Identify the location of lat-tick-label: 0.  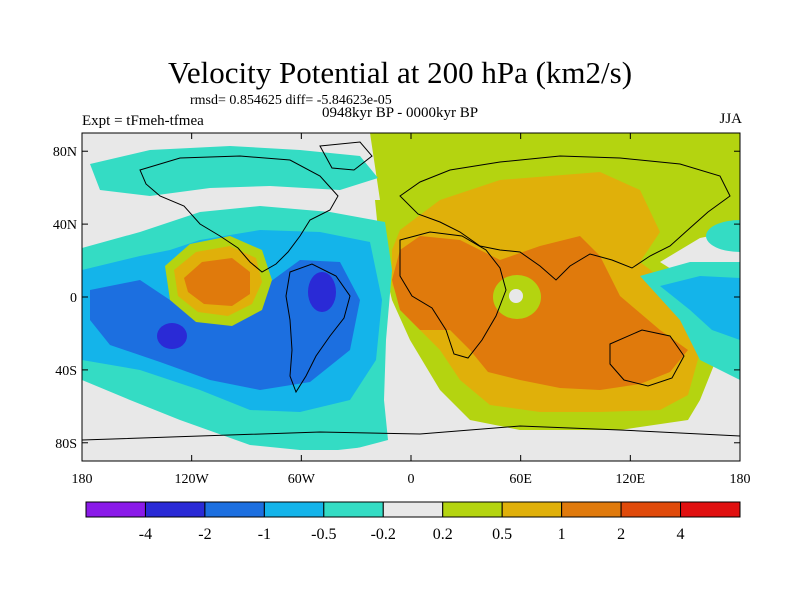
(73, 298).